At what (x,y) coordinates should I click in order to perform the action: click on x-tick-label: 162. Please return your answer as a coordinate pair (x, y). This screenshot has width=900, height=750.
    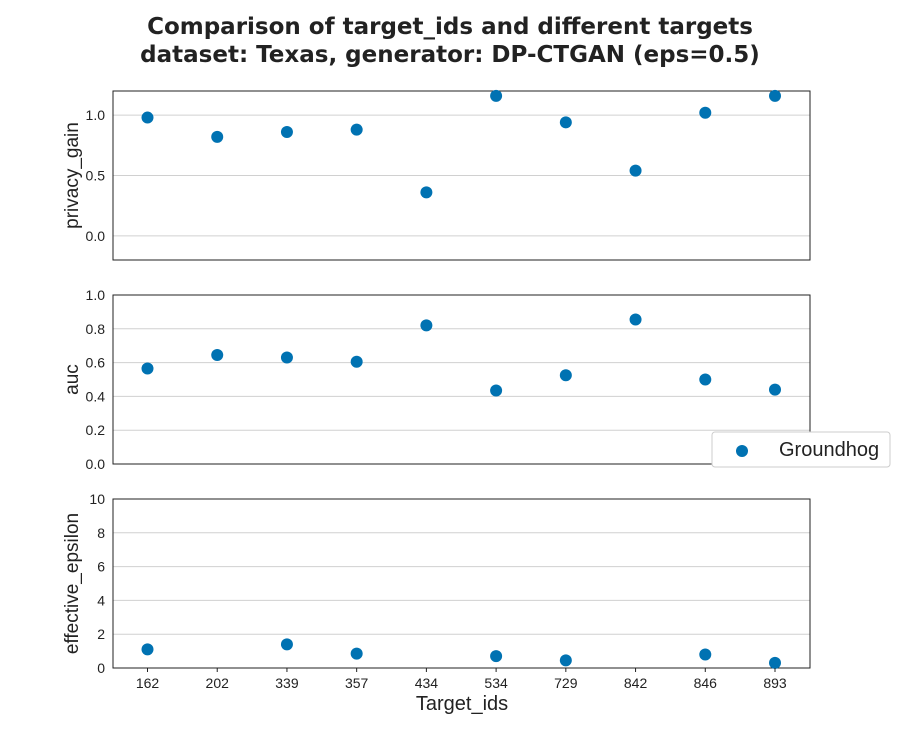
    Looking at the image, I should click on (148, 683).